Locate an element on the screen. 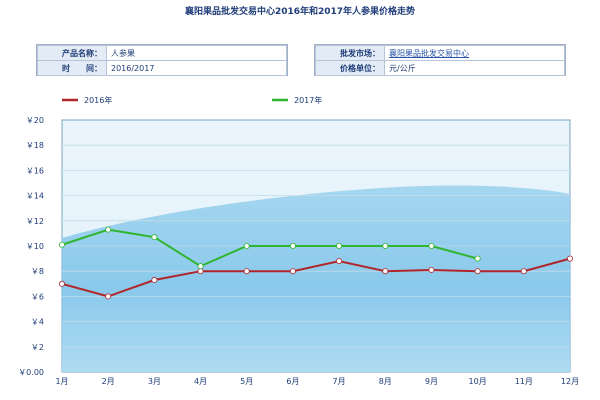  unit-value: 元/公斤 is located at coordinates (474, 68).